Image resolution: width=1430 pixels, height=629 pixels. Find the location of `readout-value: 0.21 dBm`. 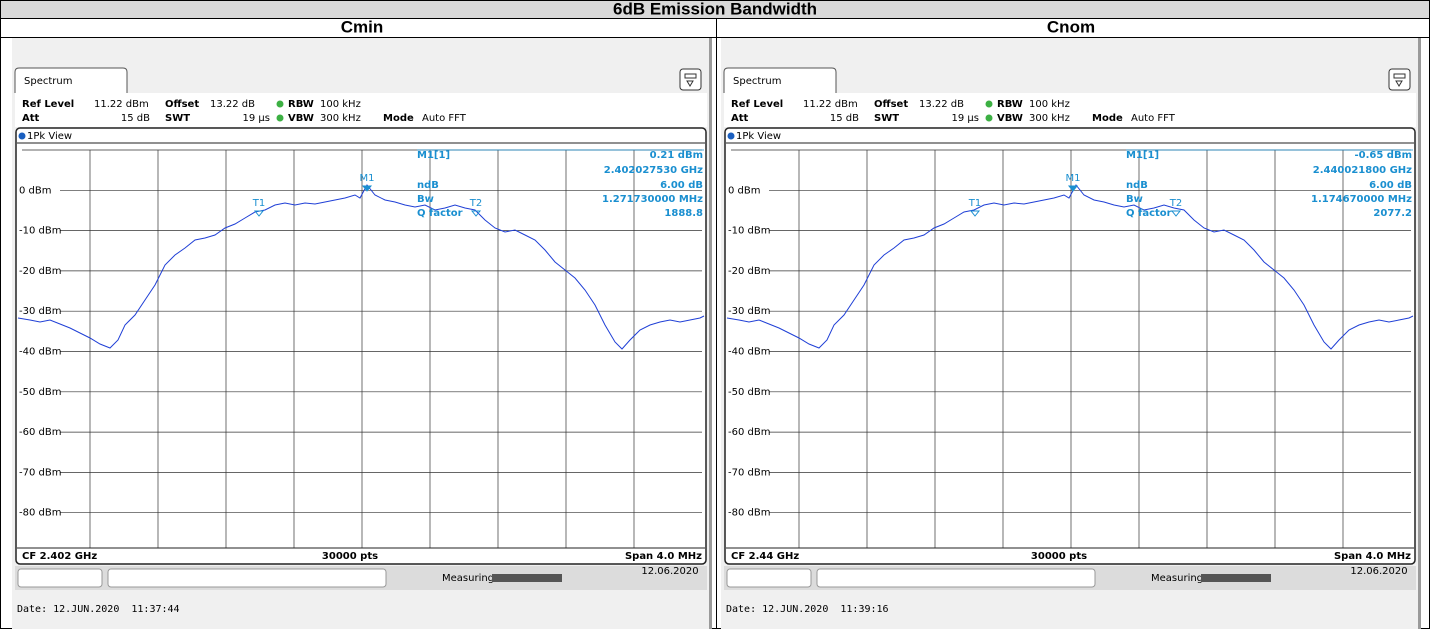

readout-value: 0.21 dBm is located at coordinates (676, 155).